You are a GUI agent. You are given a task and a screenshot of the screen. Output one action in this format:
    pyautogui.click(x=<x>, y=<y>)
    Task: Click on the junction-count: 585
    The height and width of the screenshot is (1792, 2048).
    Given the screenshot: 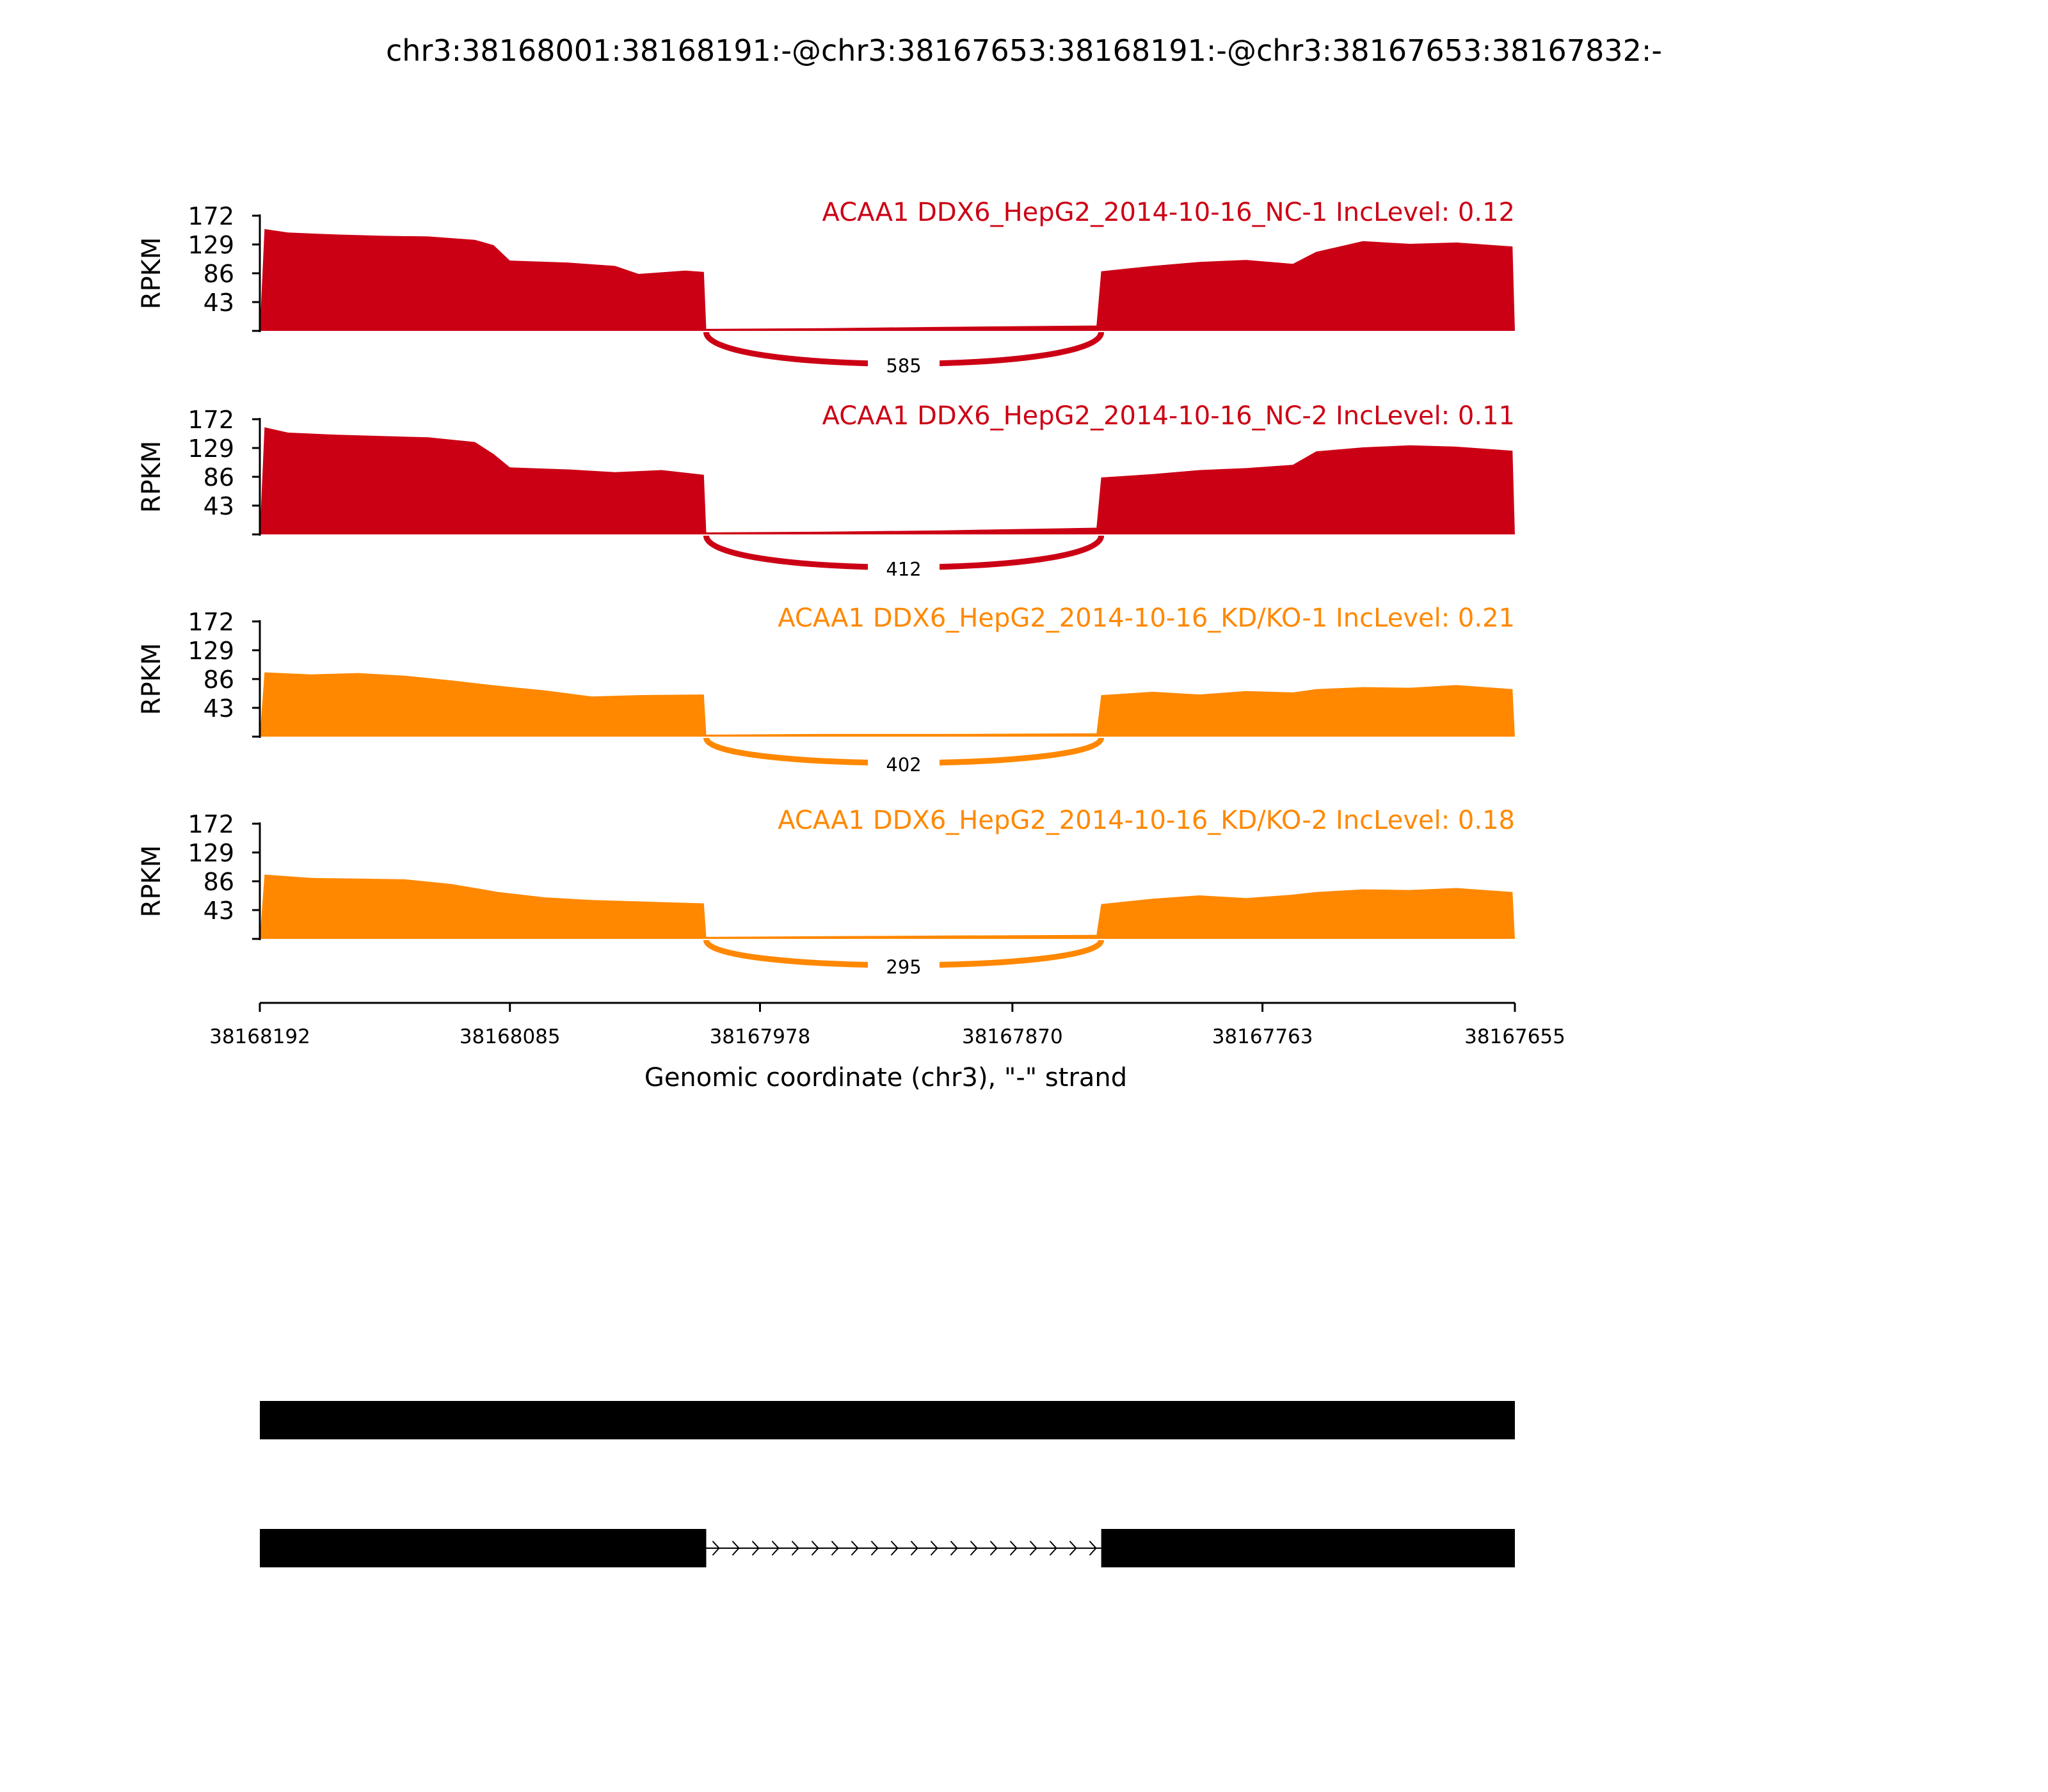 What is the action you would take?
    pyautogui.click(x=903, y=366)
    